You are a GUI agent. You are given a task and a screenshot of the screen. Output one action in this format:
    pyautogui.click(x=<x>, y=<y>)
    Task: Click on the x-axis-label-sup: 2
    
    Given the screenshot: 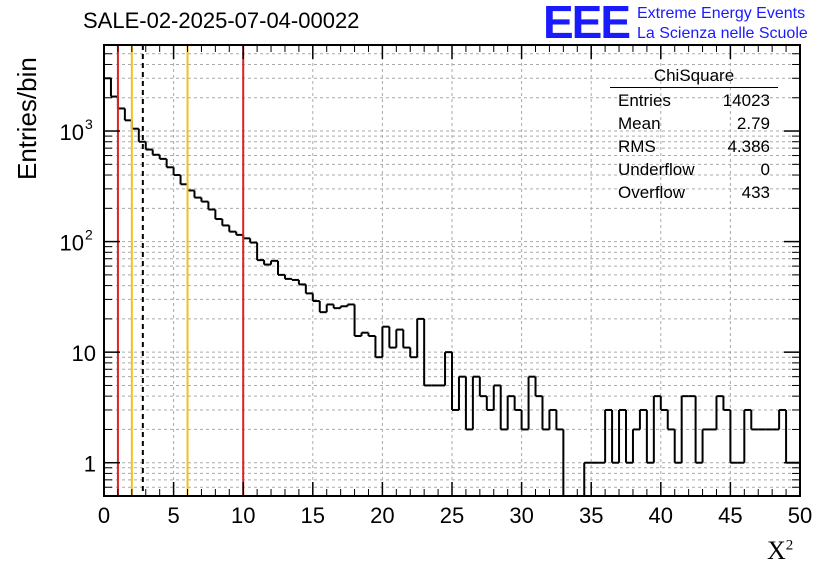 What is the action you would take?
    pyautogui.click(x=789, y=545)
    